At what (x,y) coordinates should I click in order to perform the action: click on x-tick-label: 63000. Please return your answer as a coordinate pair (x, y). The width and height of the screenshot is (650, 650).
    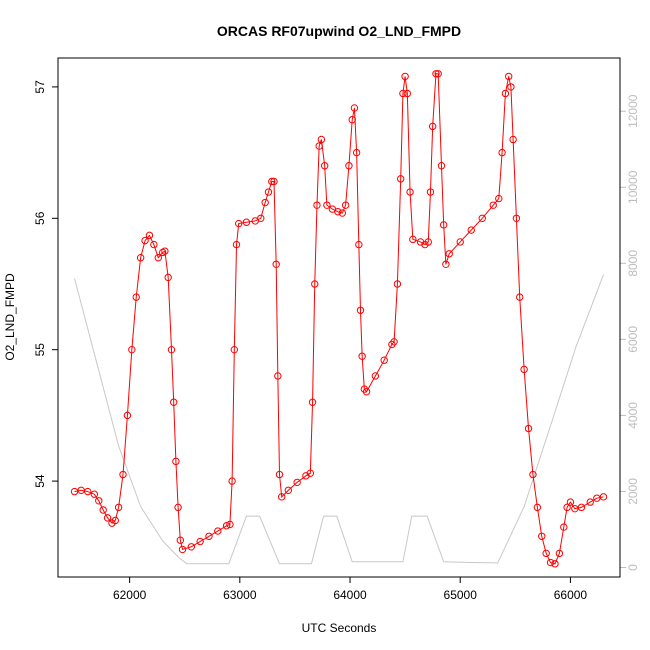
    Looking at the image, I should click on (240, 595).